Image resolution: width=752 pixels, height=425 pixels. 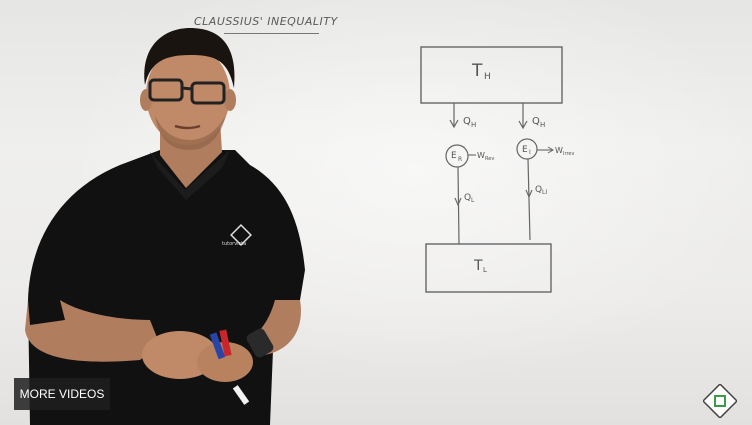 What do you see at coordinates (271, 33) in the screenshot?
I see `title-underline` at bounding box center [271, 33].